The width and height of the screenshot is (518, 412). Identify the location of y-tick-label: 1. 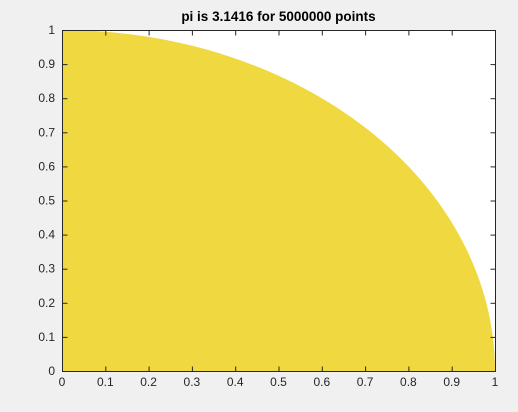
(51, 30).